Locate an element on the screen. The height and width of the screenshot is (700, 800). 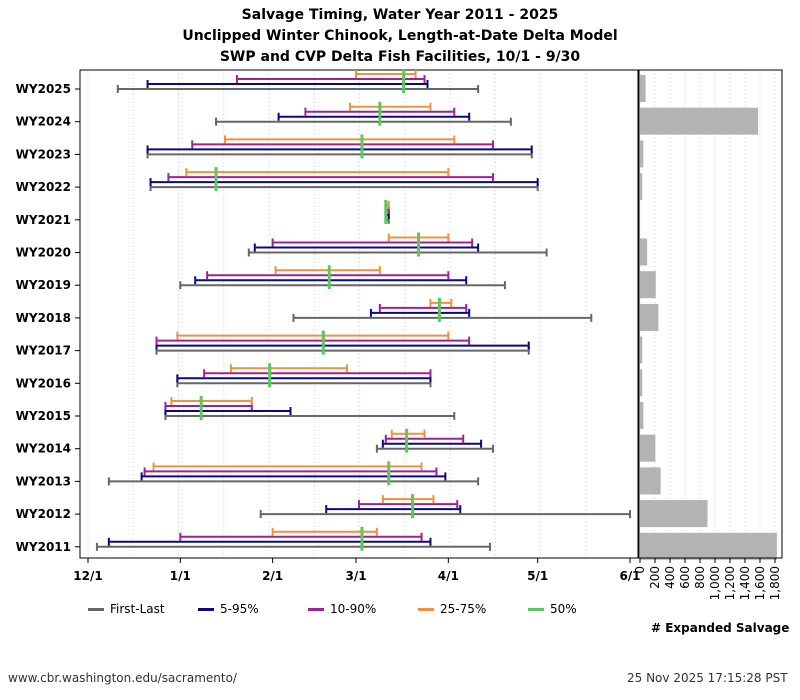
legend-label-10-90: 10-90% is located at coordinates (353, 609).